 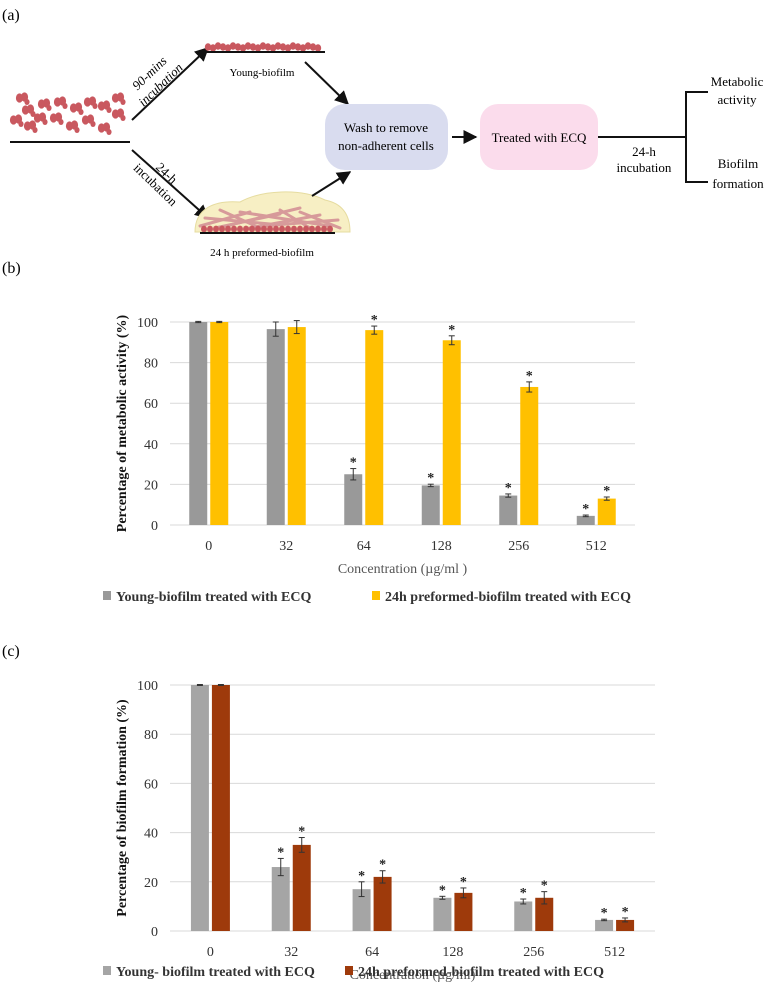 What do you see at coordinates (644, 151) in the screenshot?
I see `incubation-label-1: 24-h` at bounding box center [644, 151].